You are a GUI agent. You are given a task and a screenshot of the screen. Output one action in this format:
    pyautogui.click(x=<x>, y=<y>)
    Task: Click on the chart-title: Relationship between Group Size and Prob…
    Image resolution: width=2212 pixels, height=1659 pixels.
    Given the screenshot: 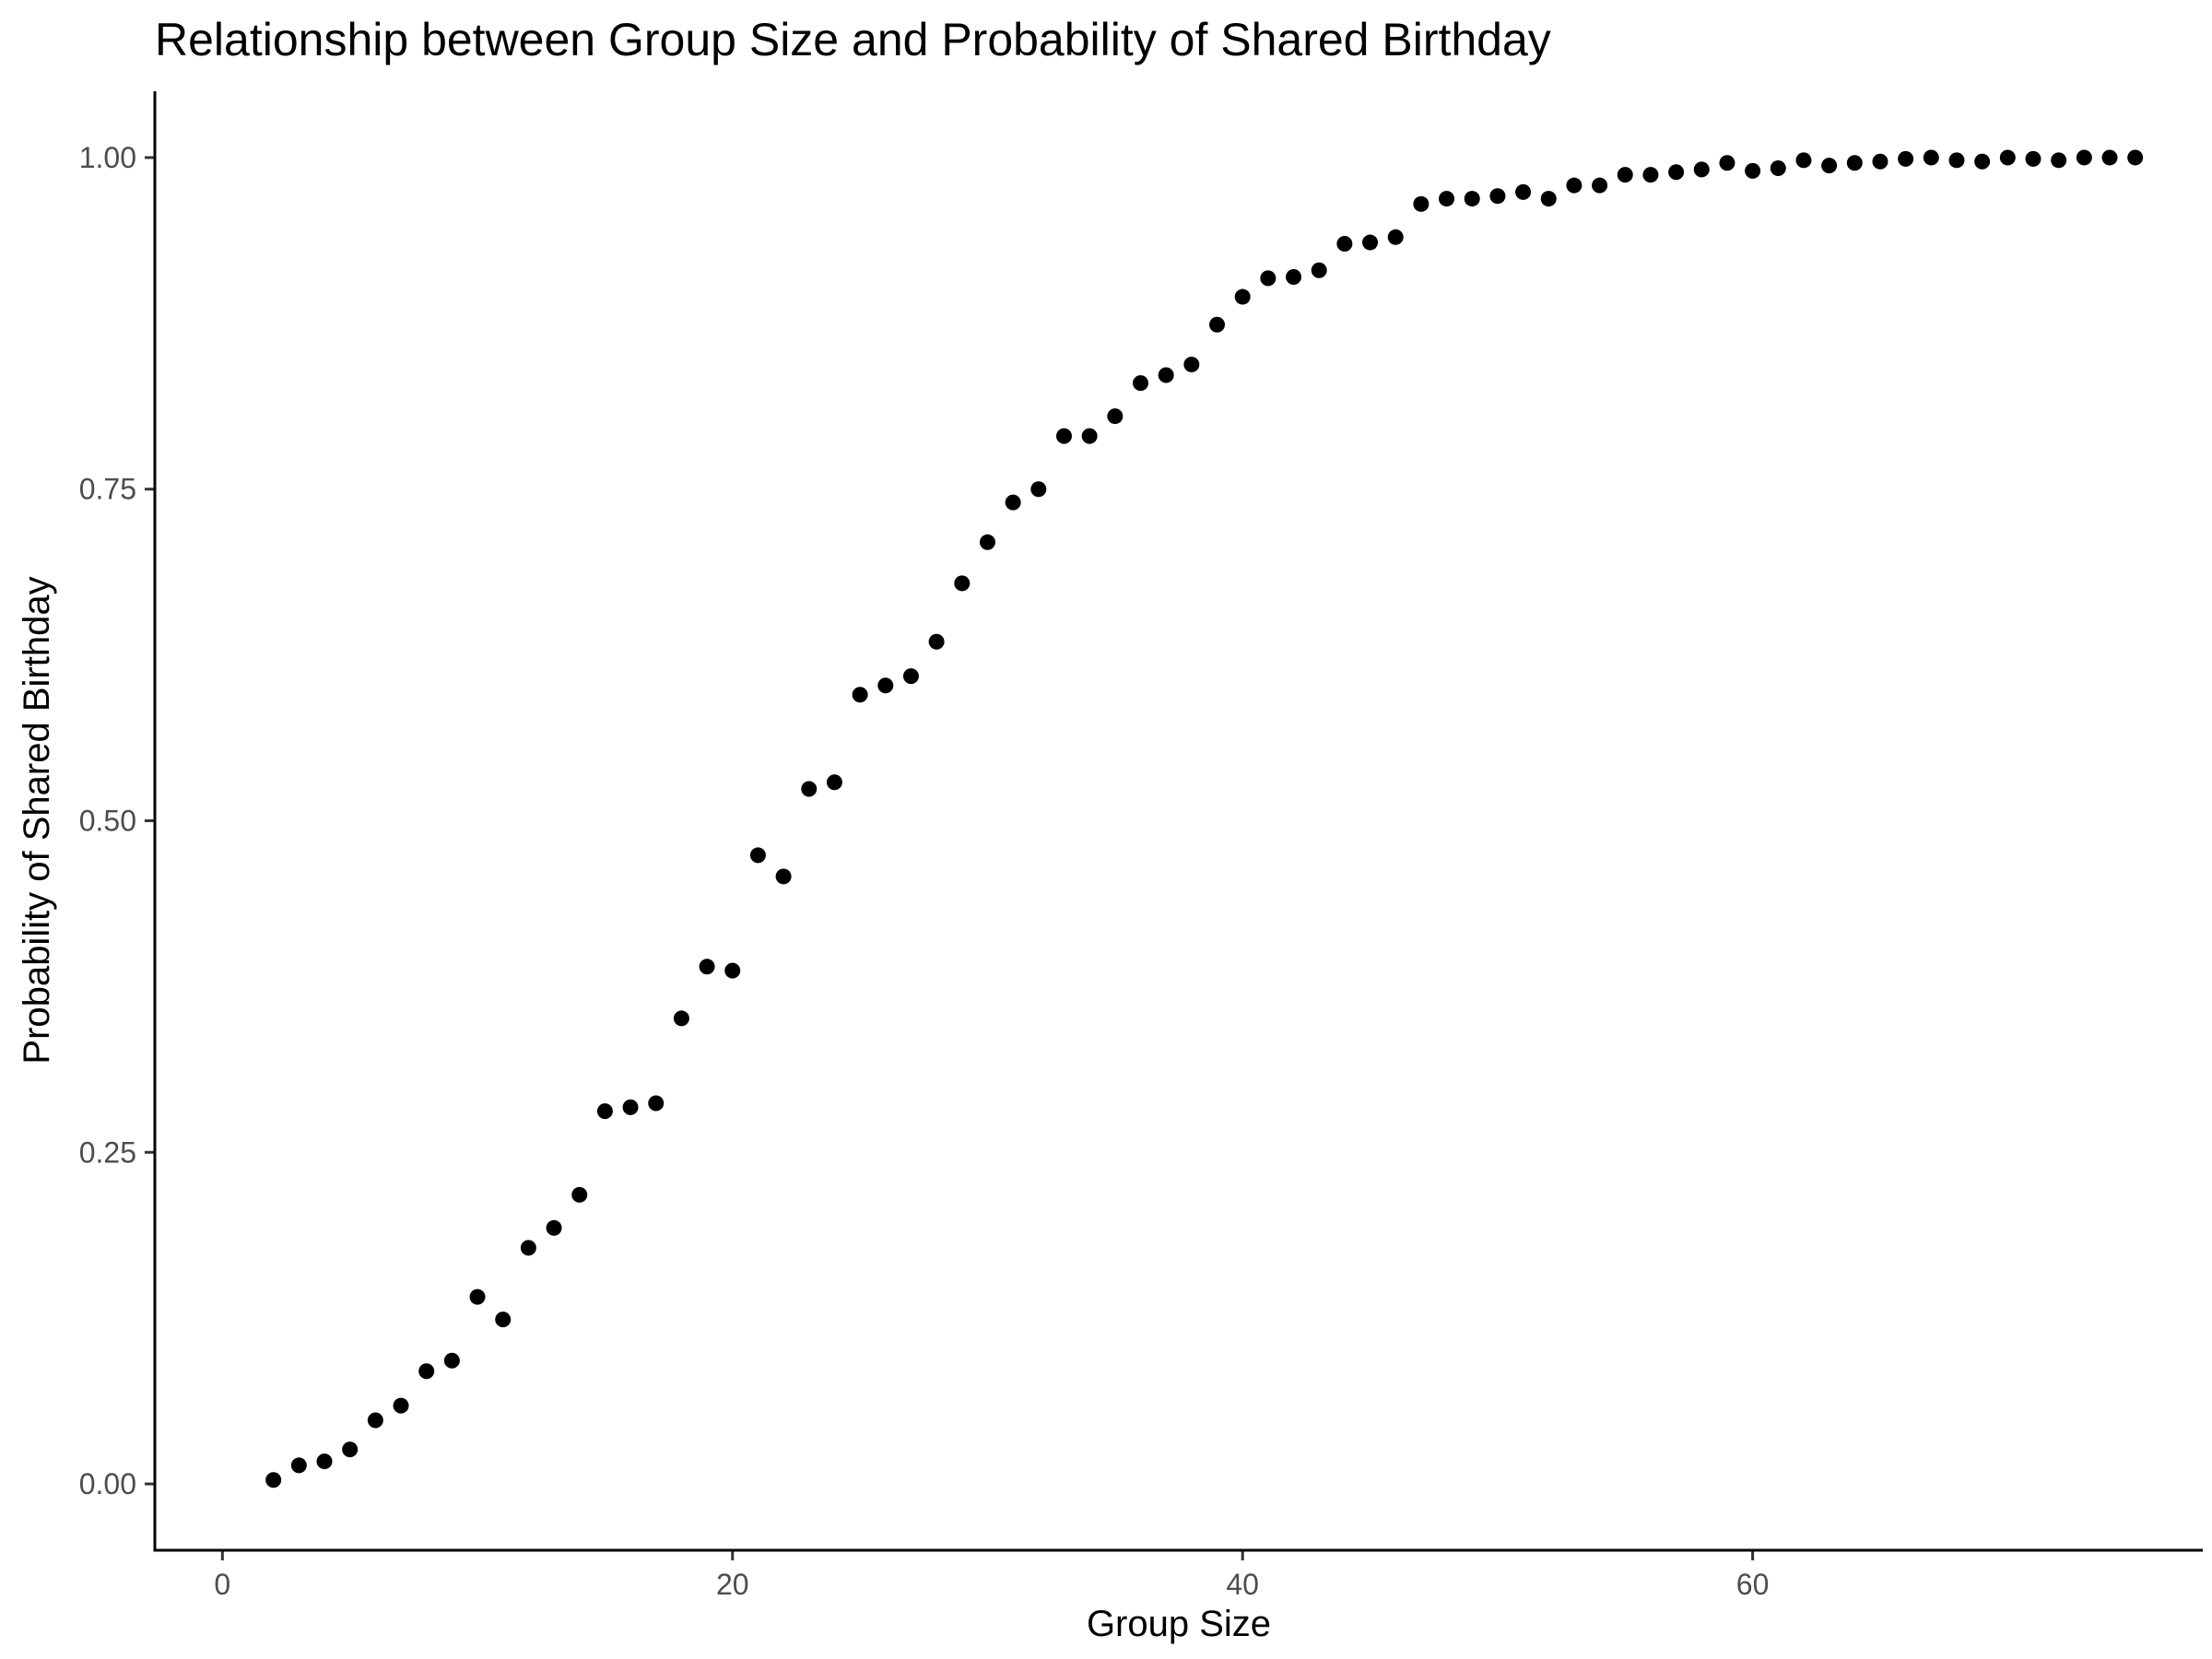 What is the action you would take?
    pyautogui.click(x=853, y=39)
    